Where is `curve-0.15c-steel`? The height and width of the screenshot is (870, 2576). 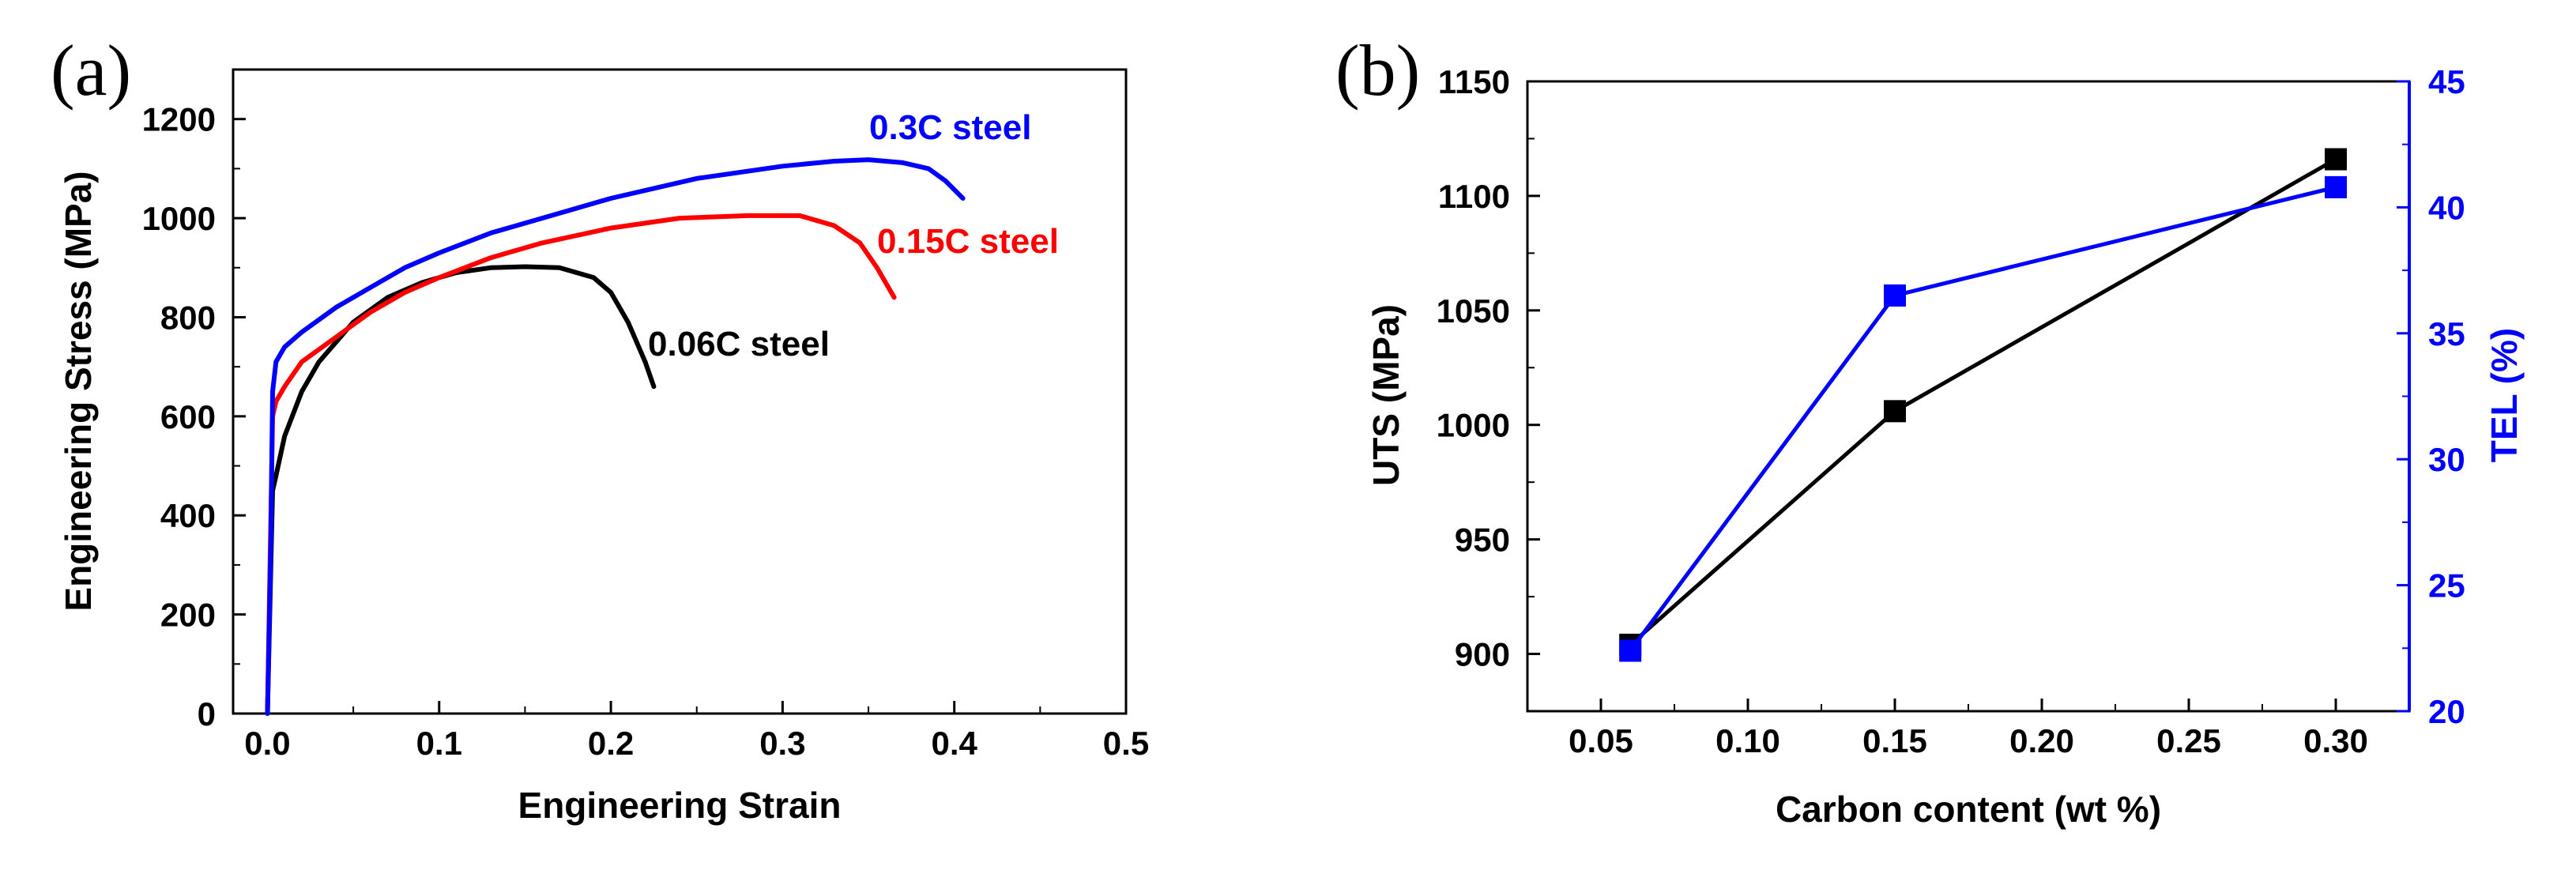
curve-0.15c-steel is located at coordinates (581, 464).